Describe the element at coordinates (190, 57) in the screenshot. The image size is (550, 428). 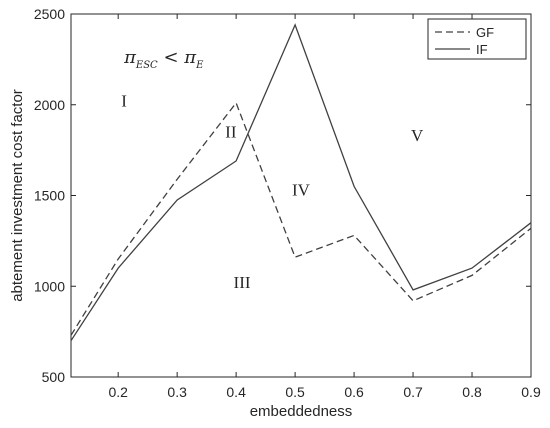
I see `condition-pi-2: π` at that location.